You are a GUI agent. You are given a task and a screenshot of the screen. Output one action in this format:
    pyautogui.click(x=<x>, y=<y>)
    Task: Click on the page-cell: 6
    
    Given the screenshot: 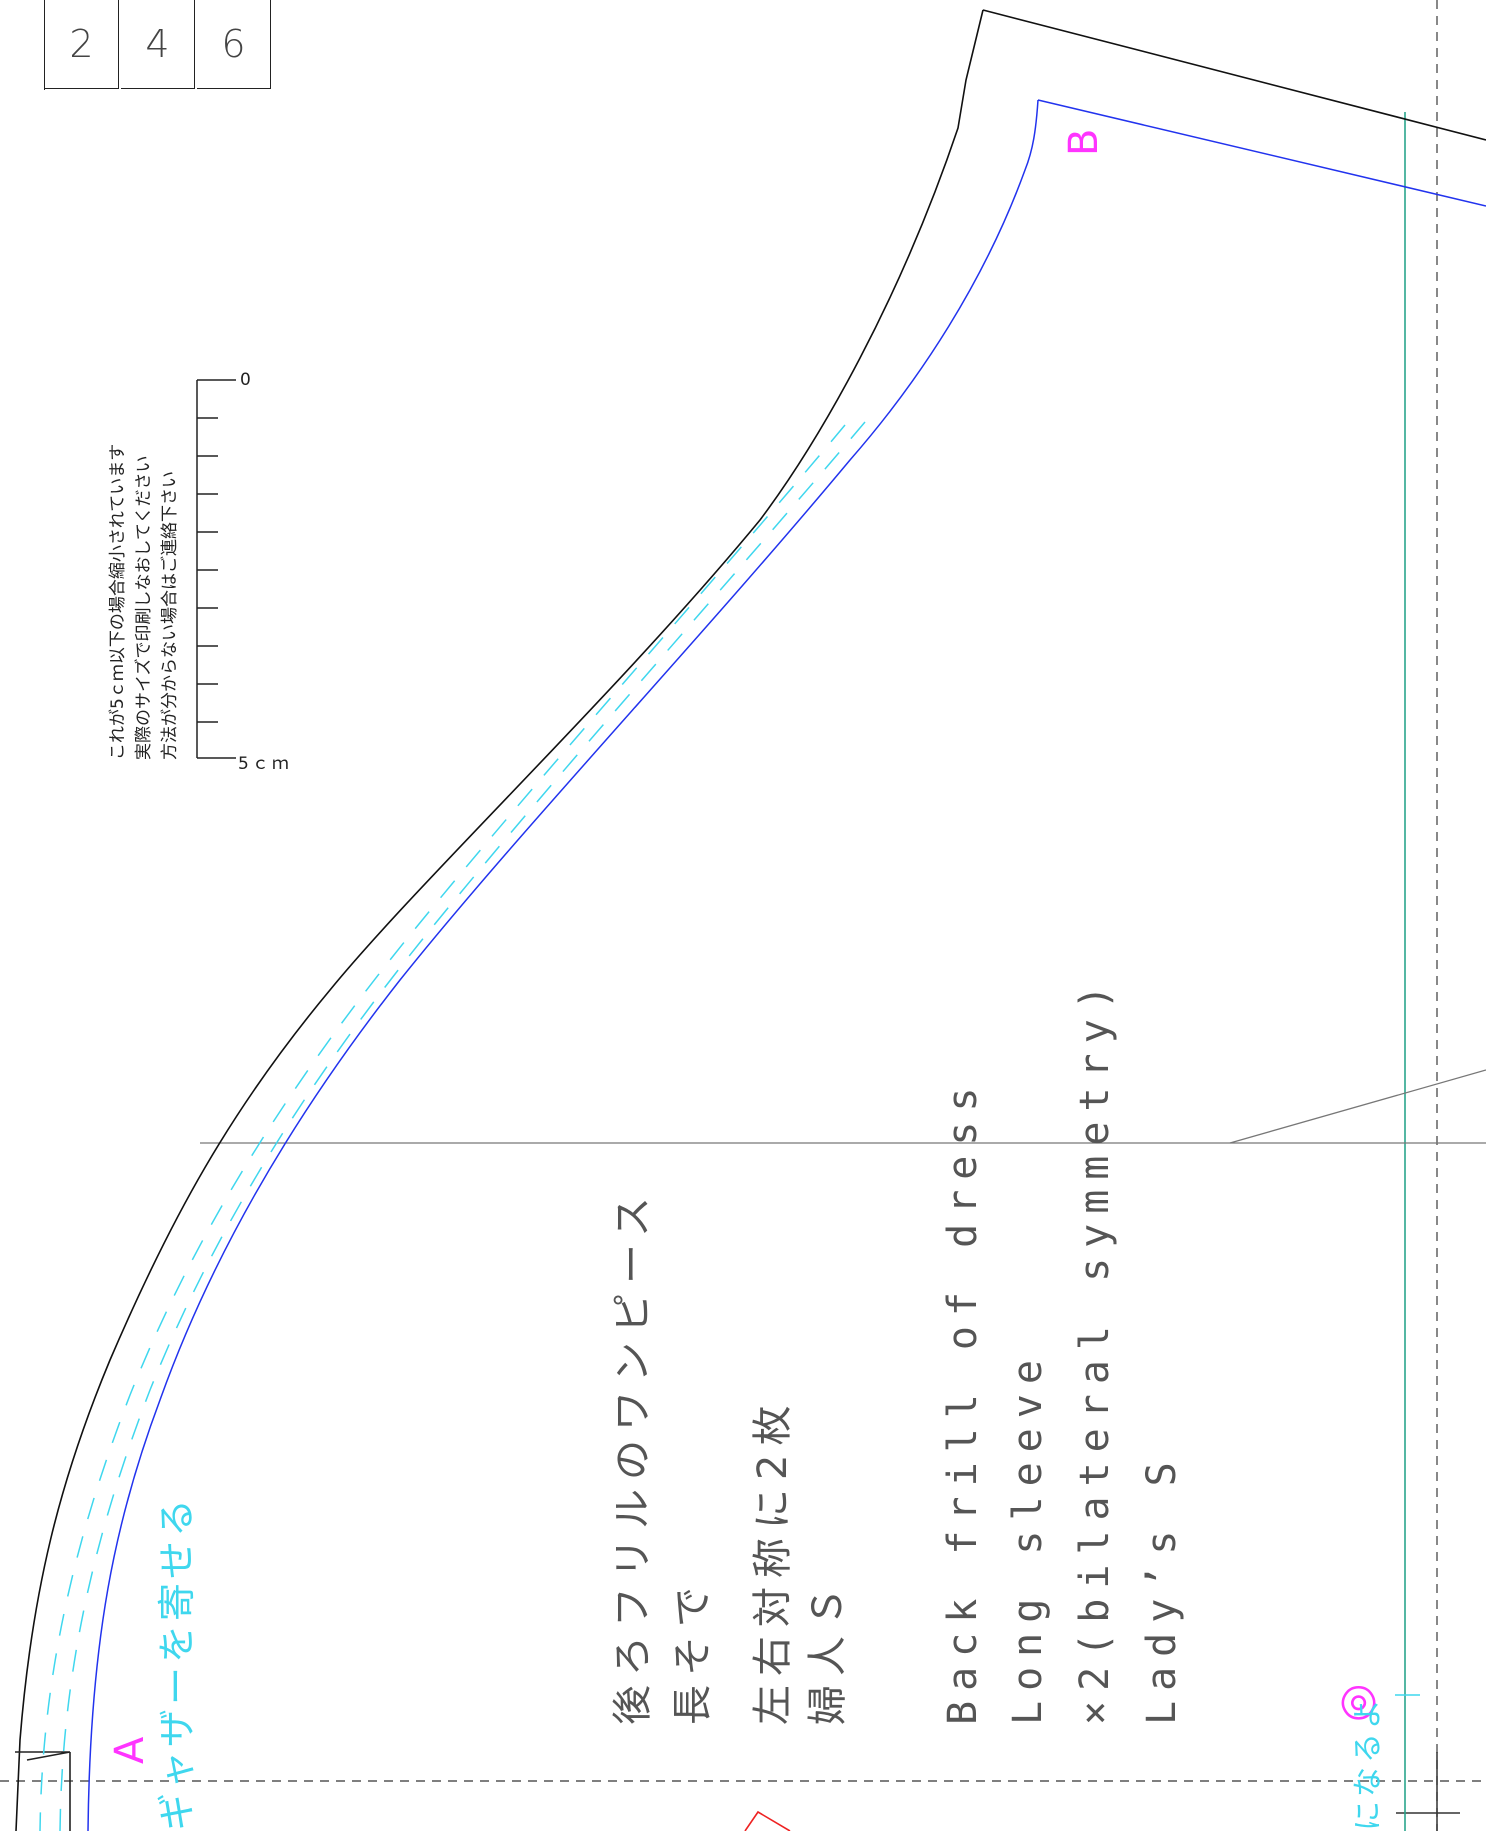 What is the action you would take?
    pyautogui.click(x=234, y=44)
    